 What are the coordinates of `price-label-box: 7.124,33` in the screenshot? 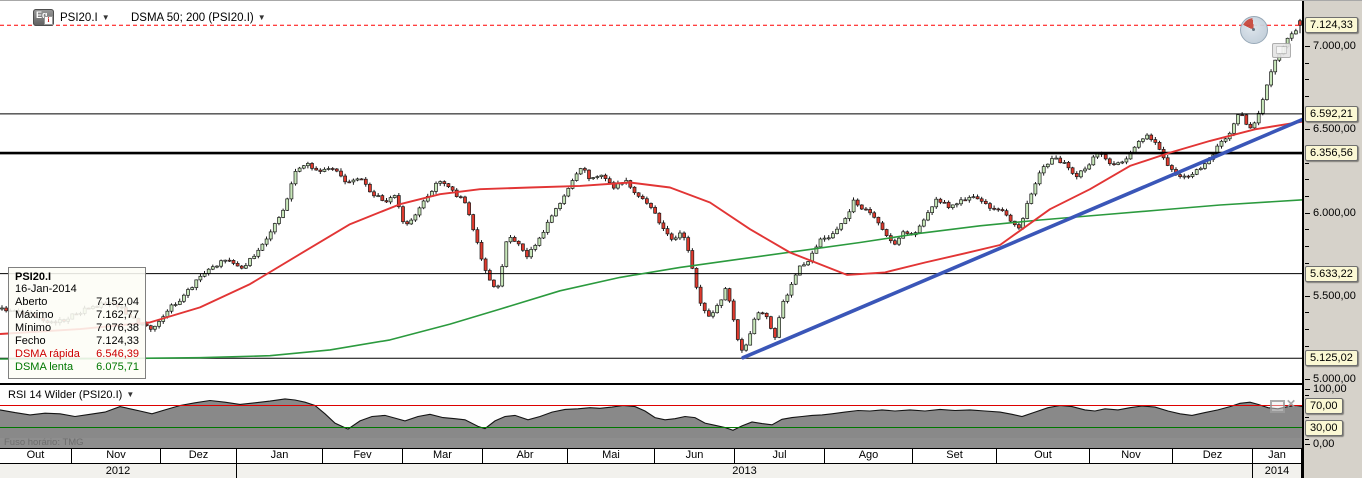 It's located at (1331, 25).